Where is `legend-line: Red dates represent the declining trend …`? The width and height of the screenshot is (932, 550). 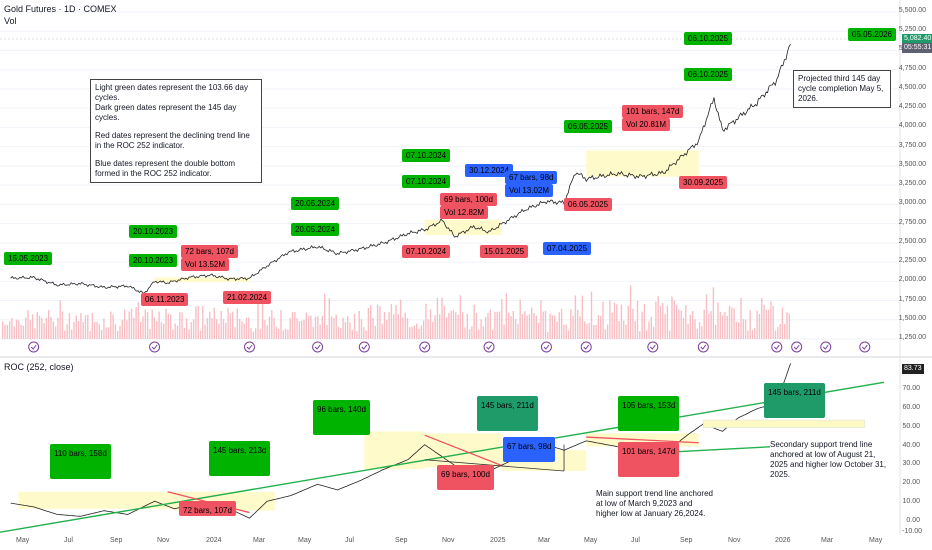
legend-line: Red dates represent the declining trend … is located at coordinates (172, 140).